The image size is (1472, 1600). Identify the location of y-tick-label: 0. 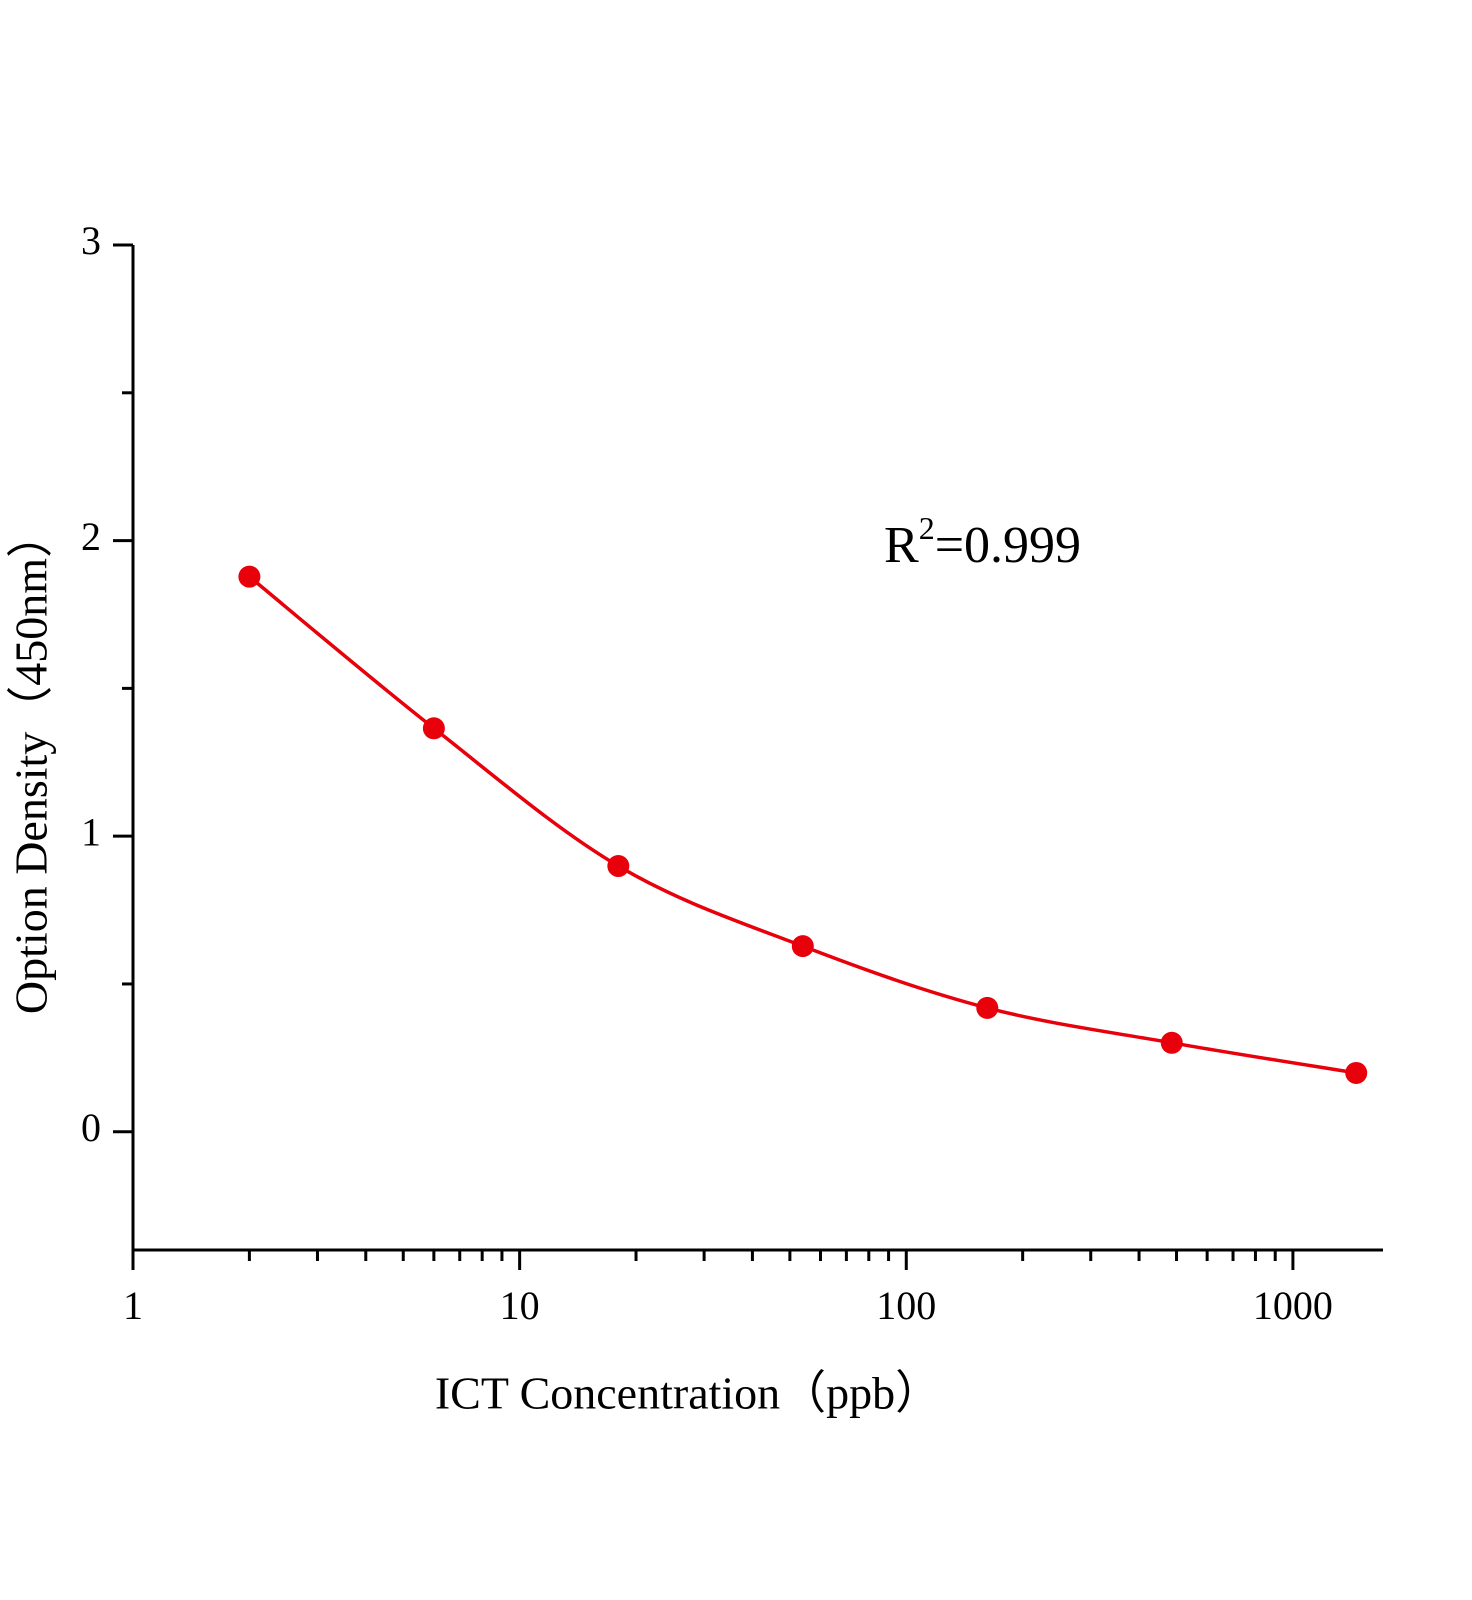
(91, 1127).